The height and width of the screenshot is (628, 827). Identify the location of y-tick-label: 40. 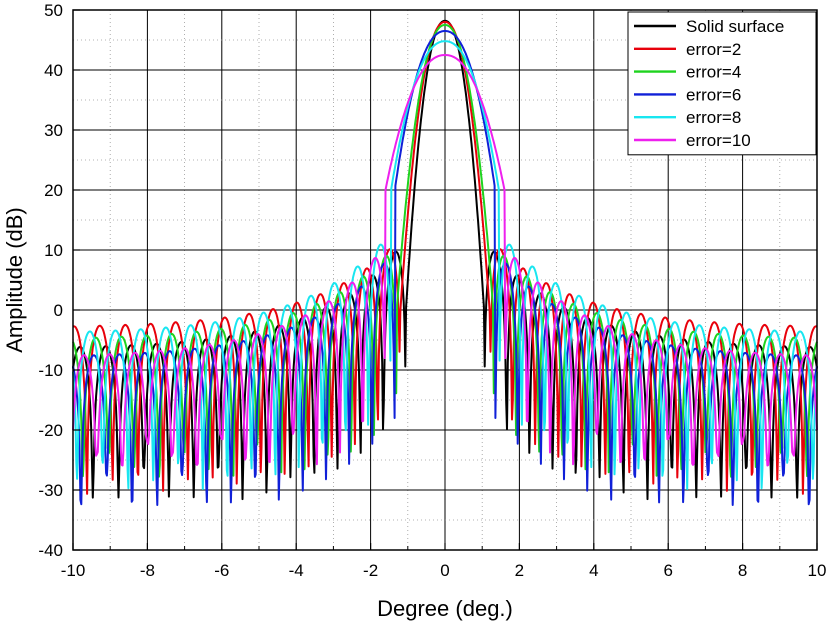
(53, 70).